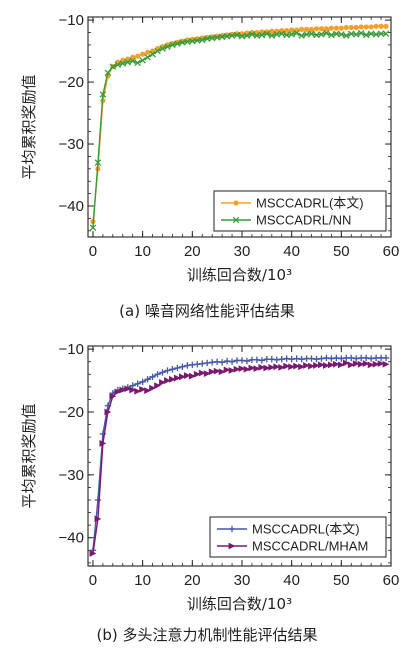 The height and width of the screenshot is (654, 415). What do you see at coordinates (298, 537) in the screenshot?
I see `legend: MSCCADRL(本文) MSCCADRL/MHAM` at bounding box center [298, 537].